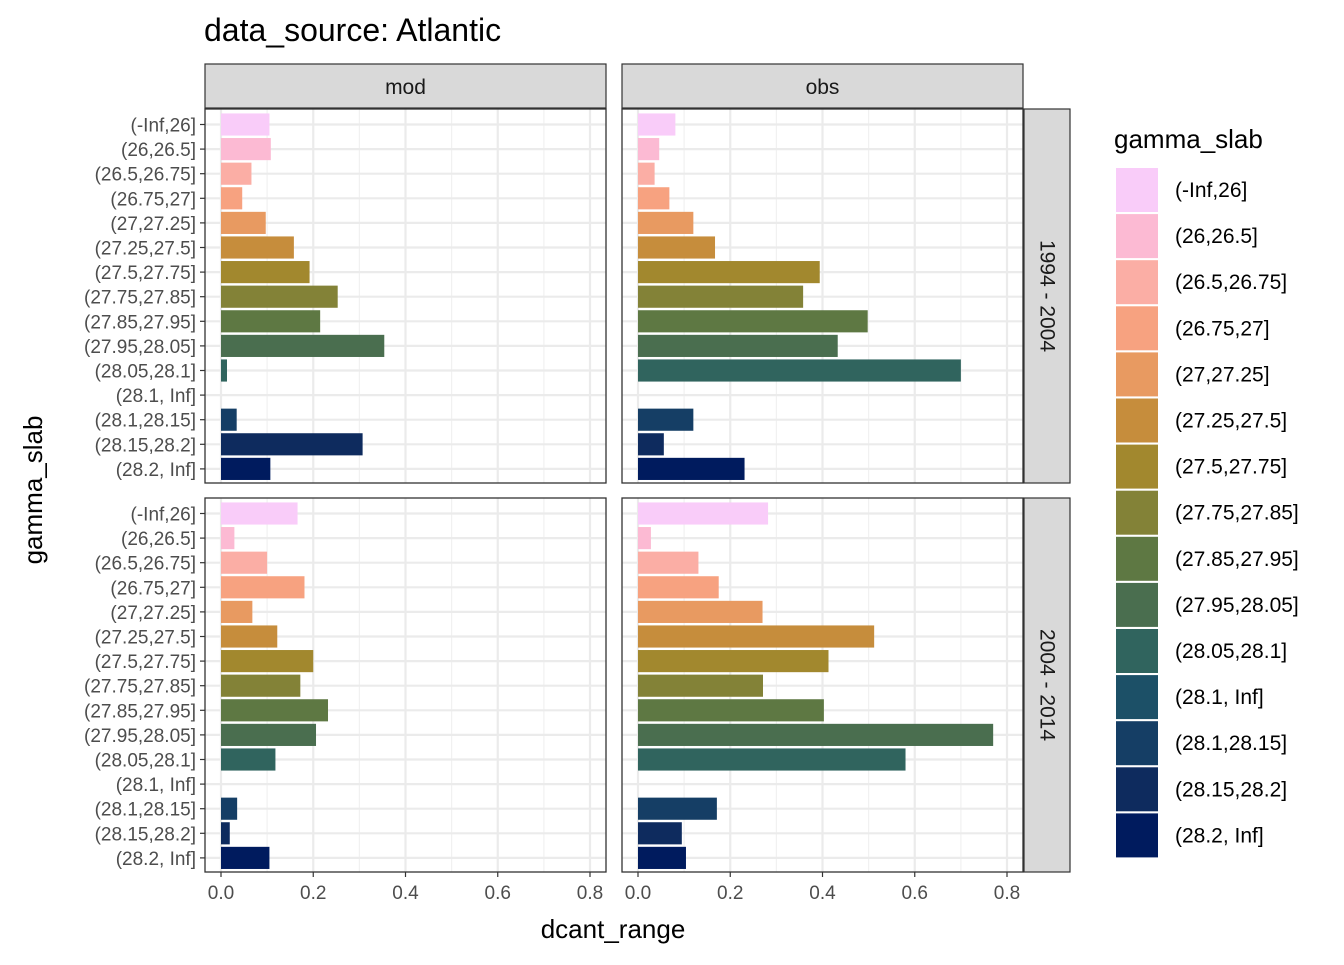  I want to click on legend-item: (28.05,28.1], so click(1201, 651).